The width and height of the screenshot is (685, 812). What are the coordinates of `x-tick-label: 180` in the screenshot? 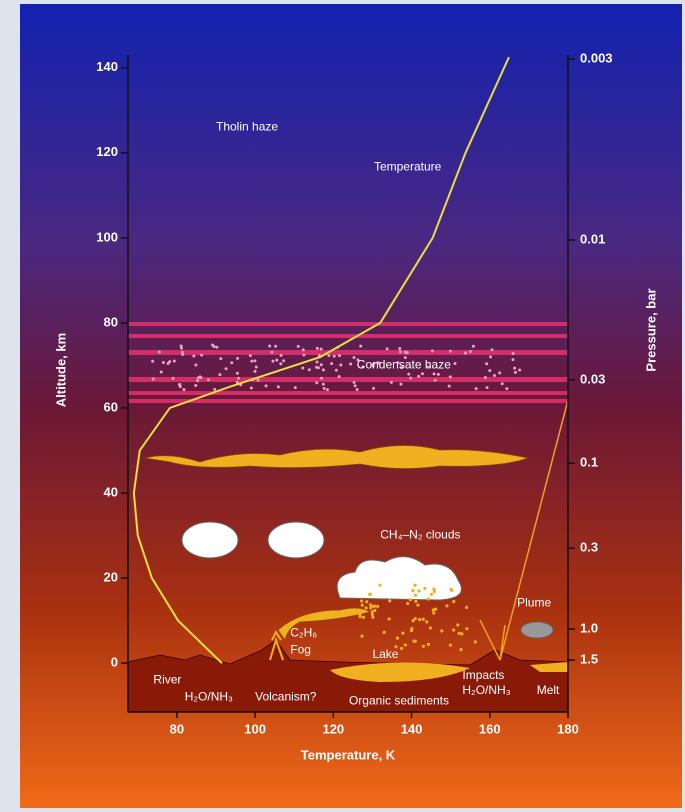 It's located at (568, 728).